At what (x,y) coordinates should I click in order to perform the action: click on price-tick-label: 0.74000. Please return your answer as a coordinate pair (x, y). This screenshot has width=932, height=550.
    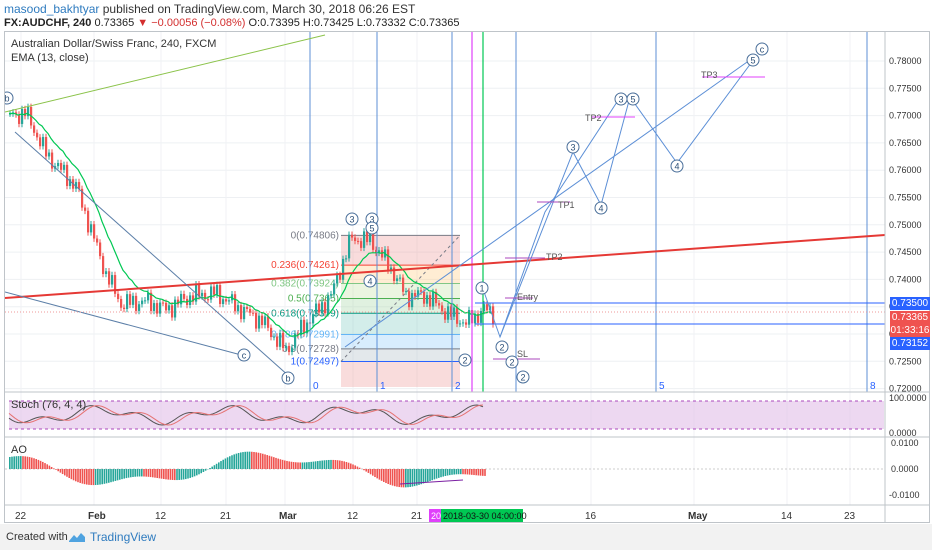
    Looking at the image, I should click on (905, 279).